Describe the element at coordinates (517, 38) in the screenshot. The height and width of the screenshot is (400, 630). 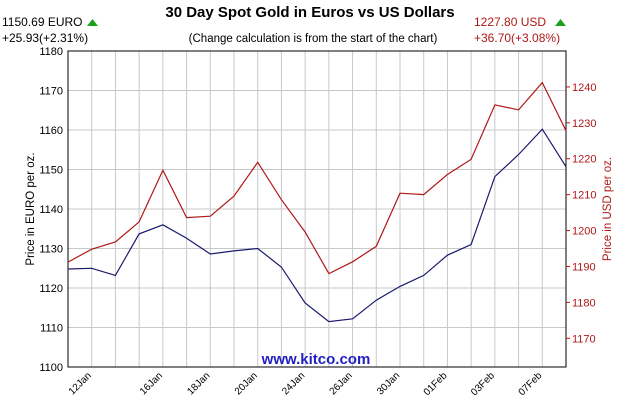
I see `usd-change: +36.70(+3.08%)` at that location.